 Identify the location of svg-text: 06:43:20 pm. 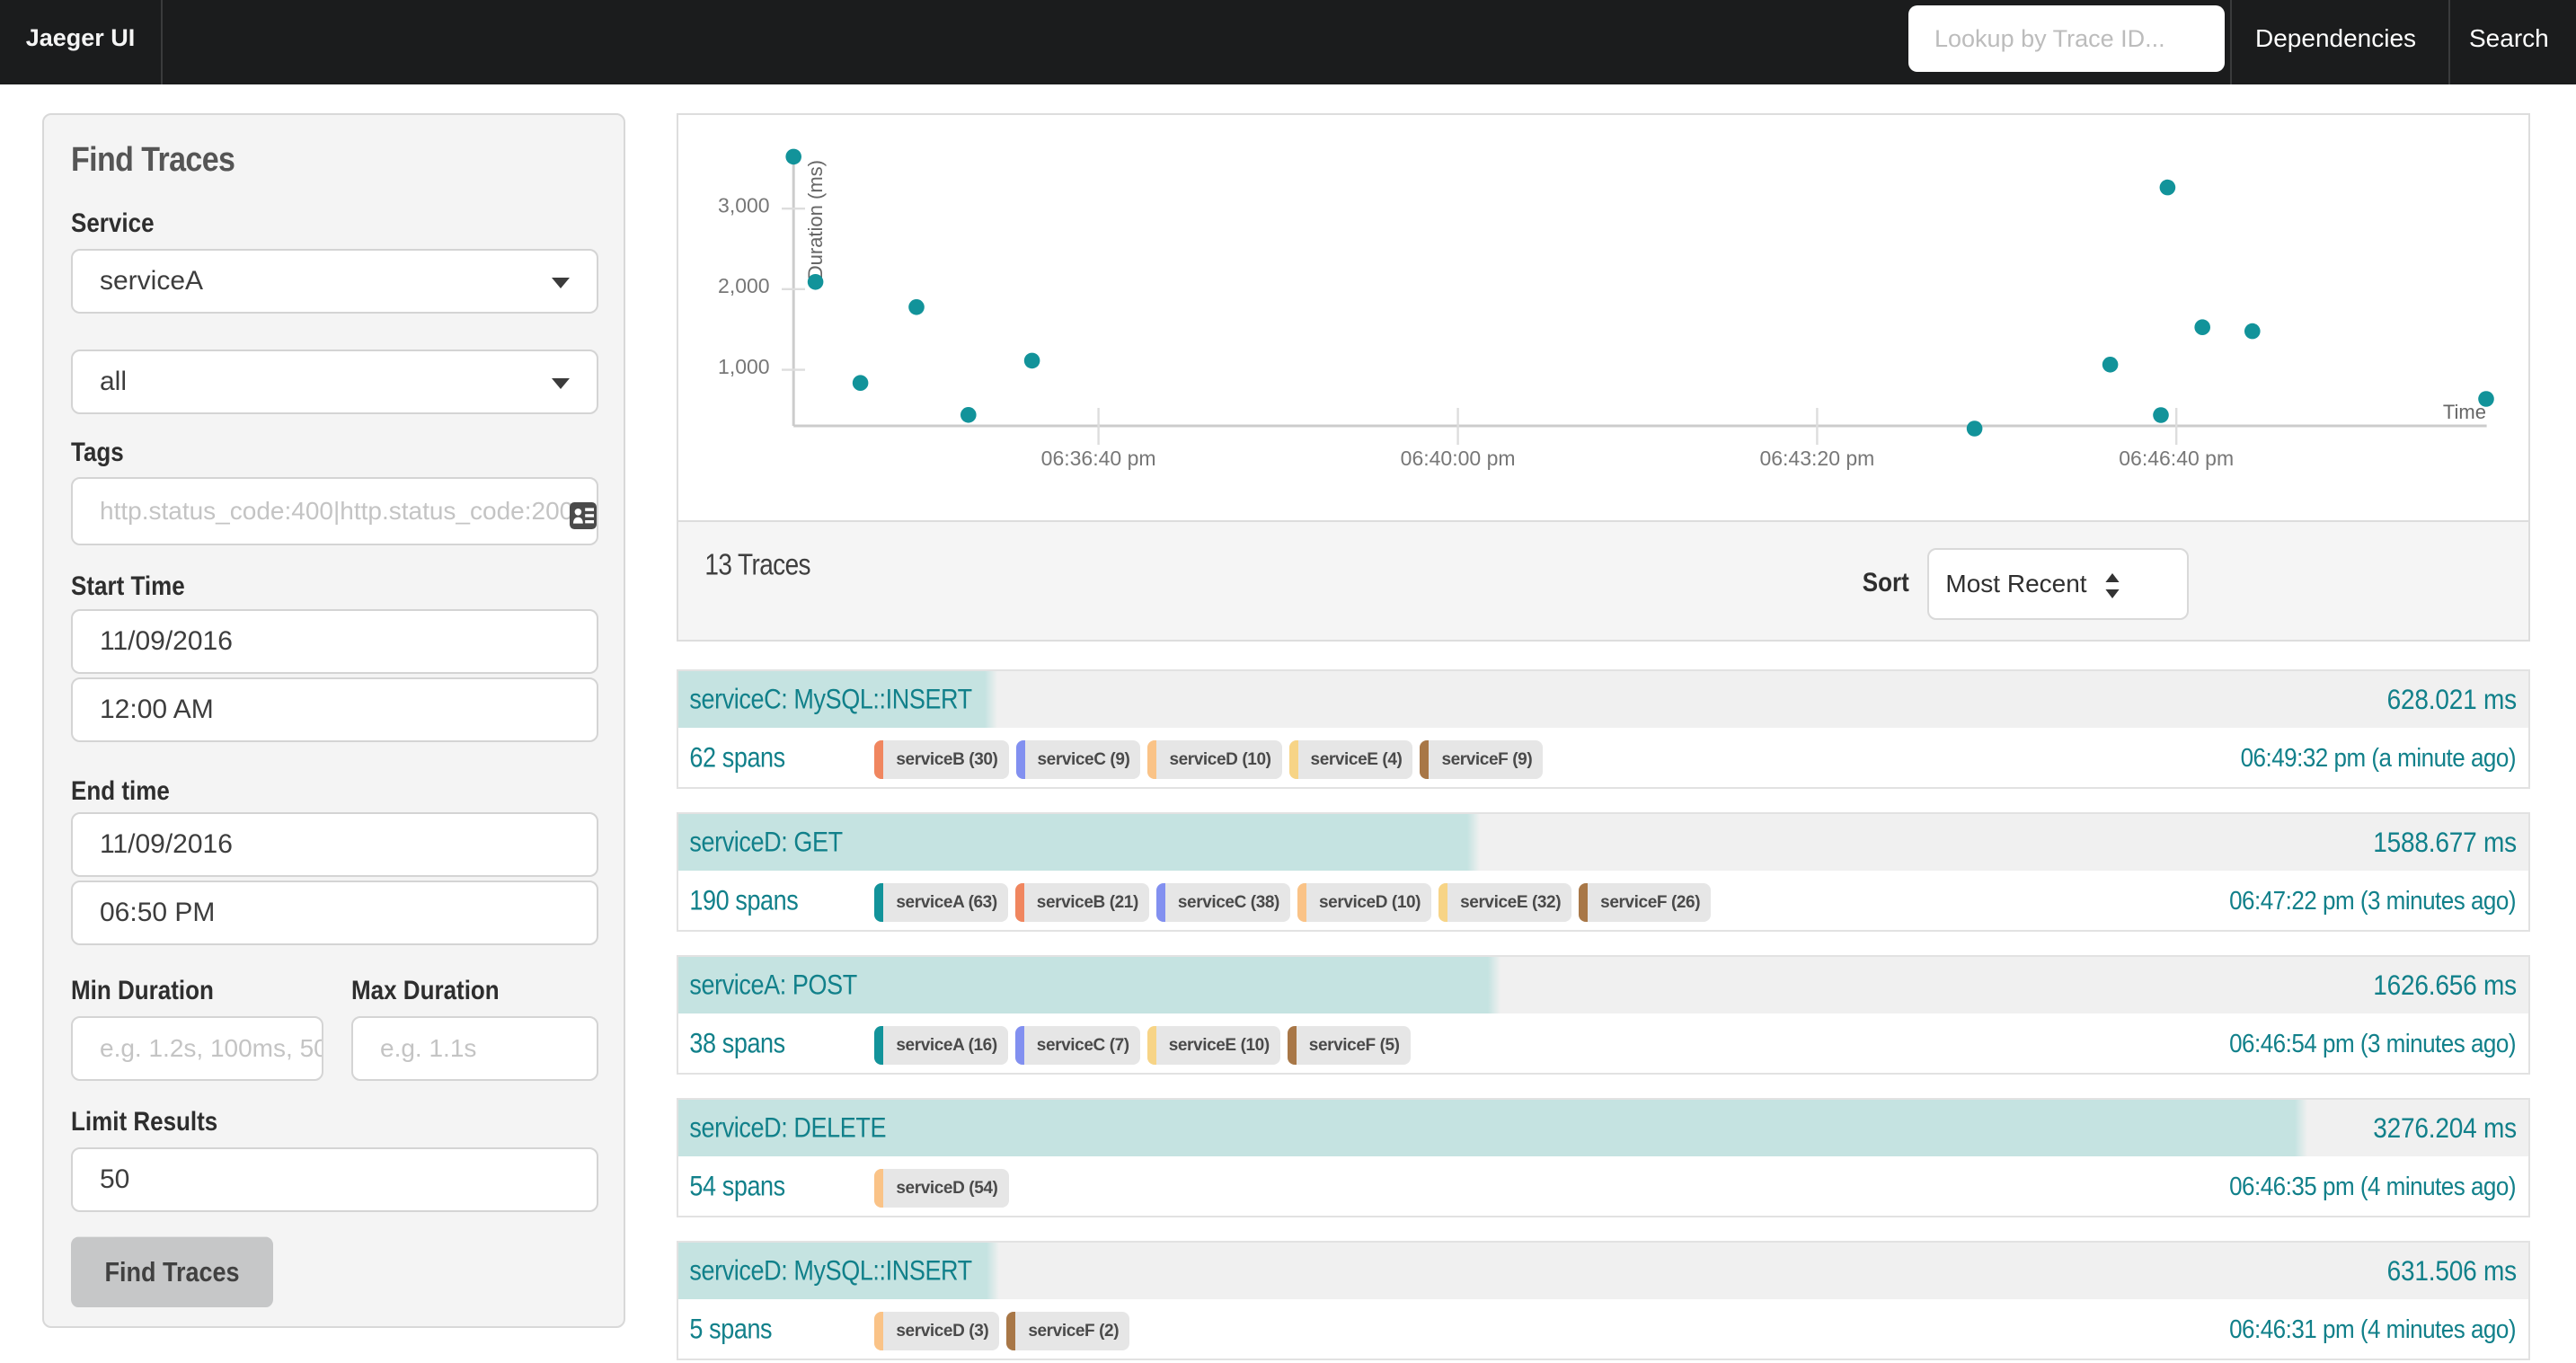
(1817, 458).